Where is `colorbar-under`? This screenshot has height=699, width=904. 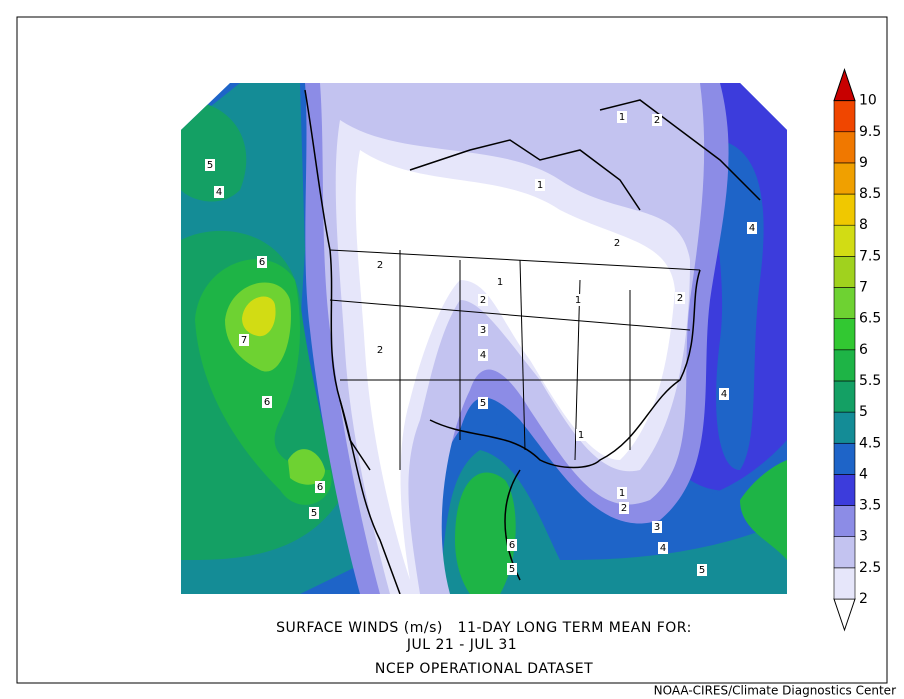 colorbar-under is located at coordinates (844, 615).